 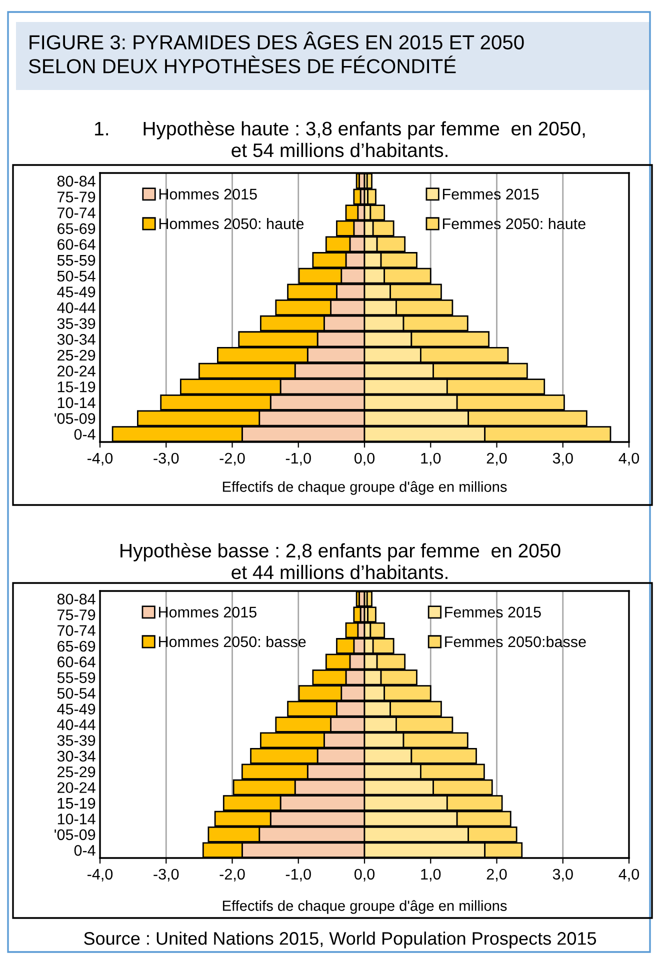 What do you see at coordinates (514, 224) in the screenshot?
I see `legend-label: Femmes 2050: haute` at bounding box center [514, 224].